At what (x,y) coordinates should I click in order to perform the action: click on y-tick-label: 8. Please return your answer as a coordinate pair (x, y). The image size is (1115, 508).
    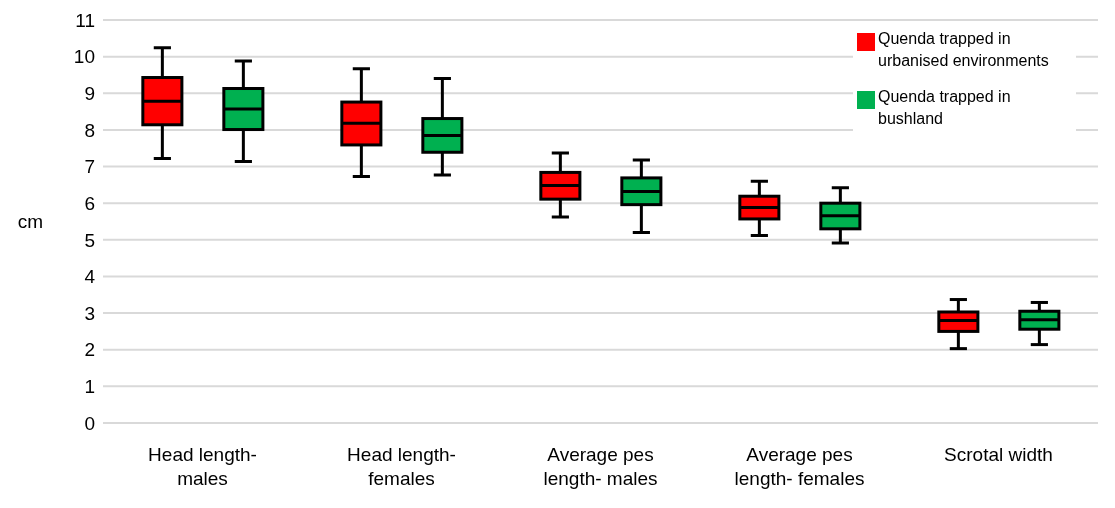
    Looking at the image, I should click on (89, 130).